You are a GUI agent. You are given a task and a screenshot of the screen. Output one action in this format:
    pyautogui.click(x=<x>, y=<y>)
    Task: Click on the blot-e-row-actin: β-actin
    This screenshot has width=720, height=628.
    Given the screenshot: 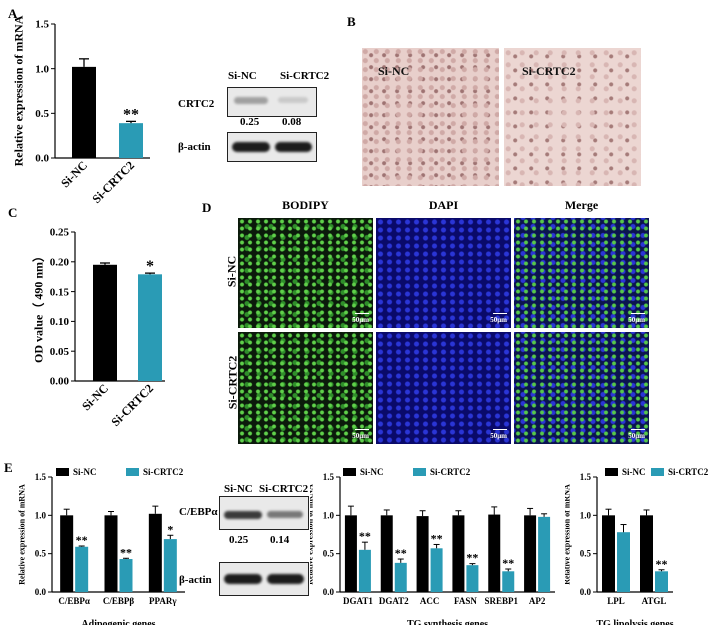 What is the action you would take?
    pyautogui.click(x=195, y=580)
    